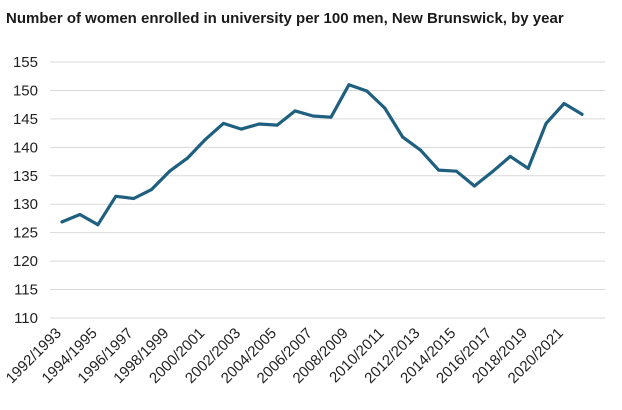 This screenshot has height=410, width=622. Describe the element at coordinates (26, 290) in the screenshot. I see `y-tick-label: 115` at that location.